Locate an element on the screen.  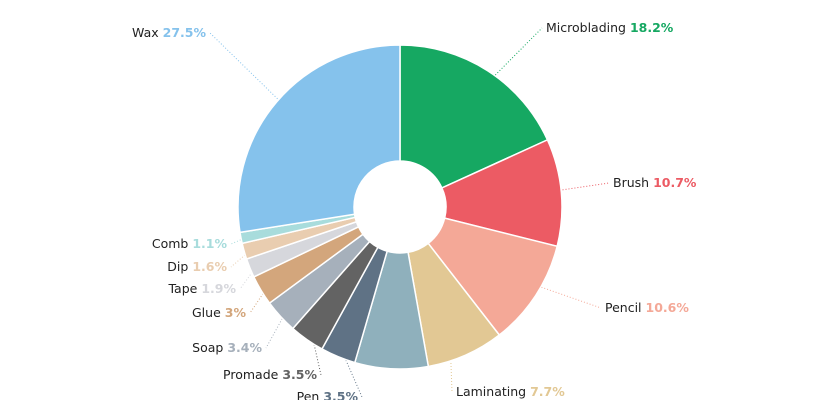
slice-label: Brush 10.7% is located at coordinates (655, 182).